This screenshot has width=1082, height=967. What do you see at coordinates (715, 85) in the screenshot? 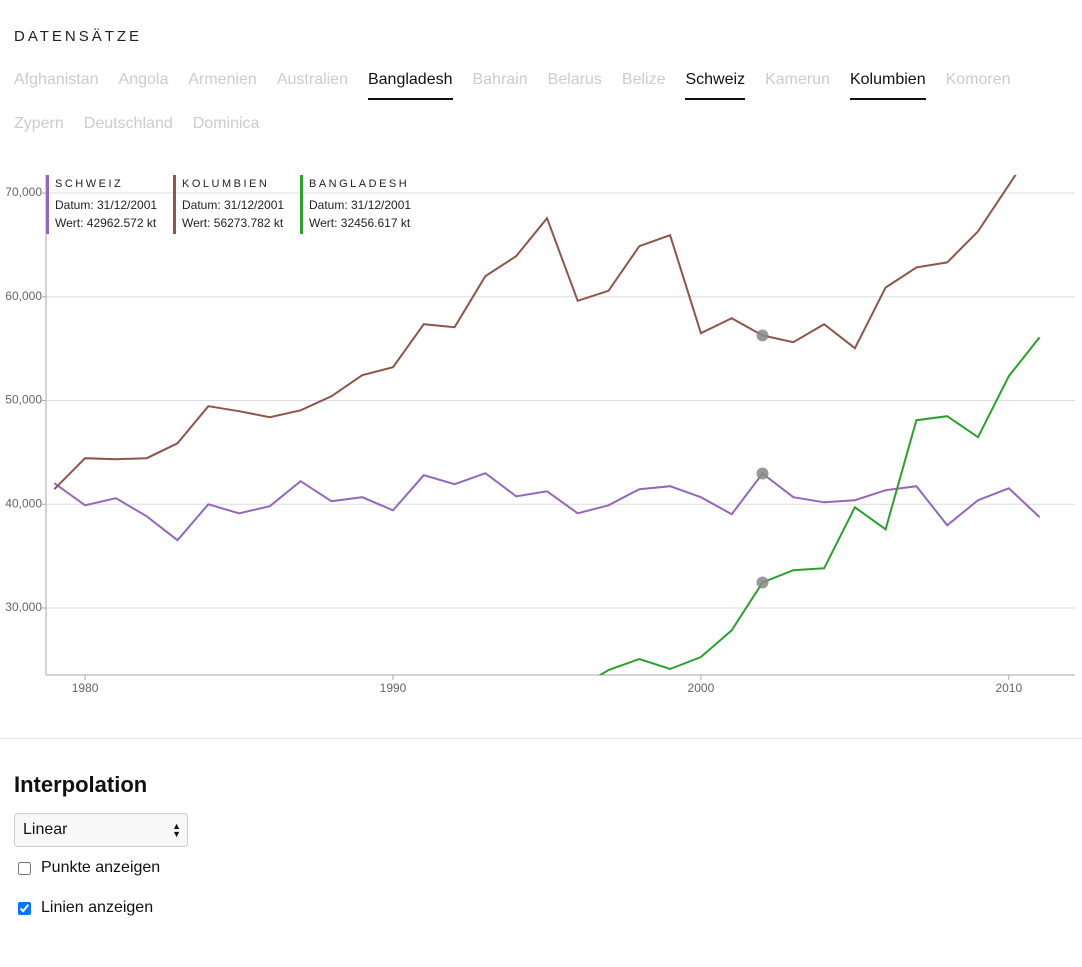
I see `dataset-tab: Schweiz` at bounding box center [715, 85].